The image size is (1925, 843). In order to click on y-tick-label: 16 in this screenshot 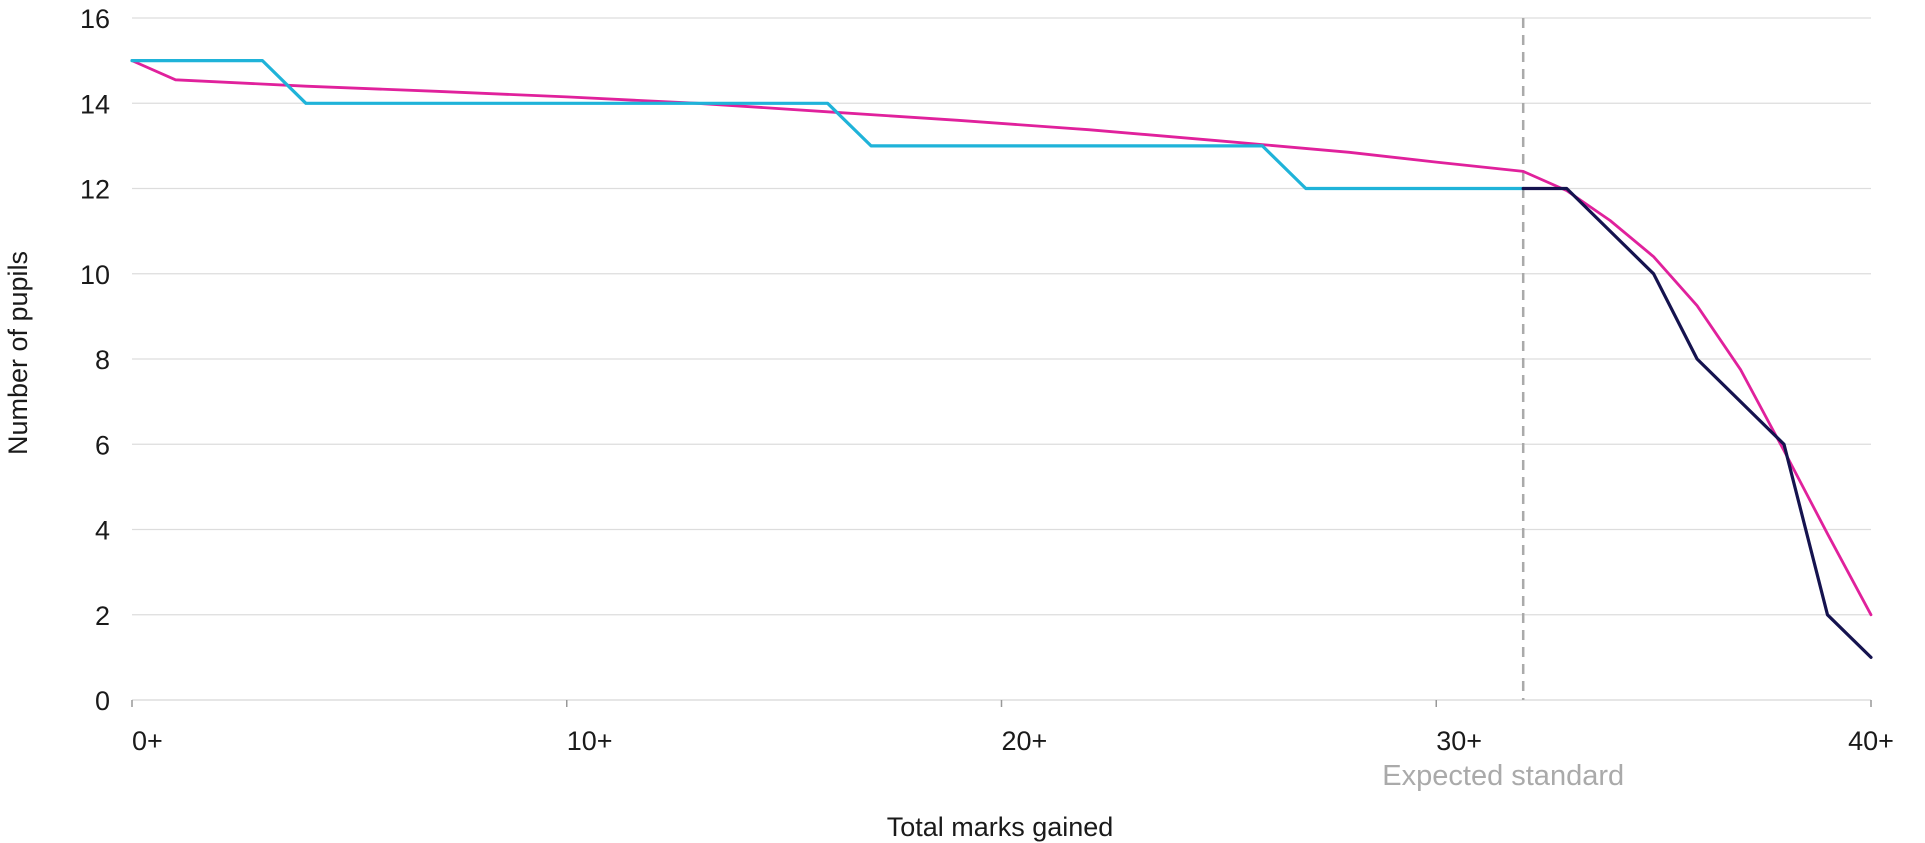, I will do `click(95, 19)`.